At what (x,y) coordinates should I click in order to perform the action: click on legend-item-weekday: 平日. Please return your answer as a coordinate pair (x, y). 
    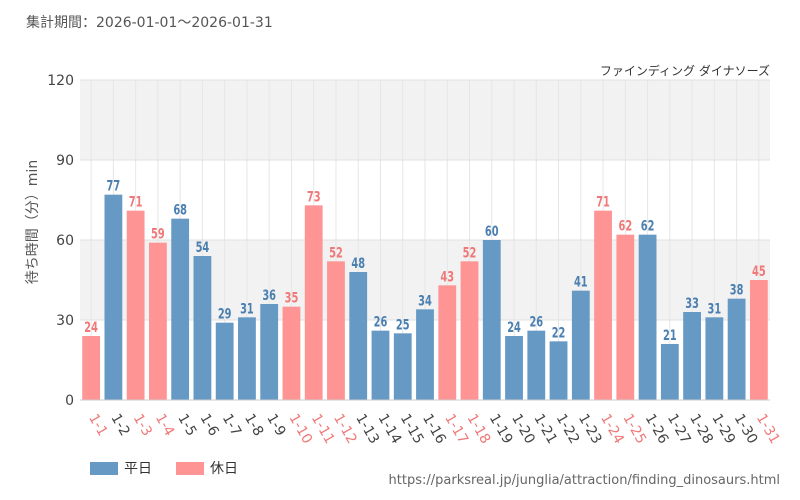
    Looking at the image, I should click on (121, 468).